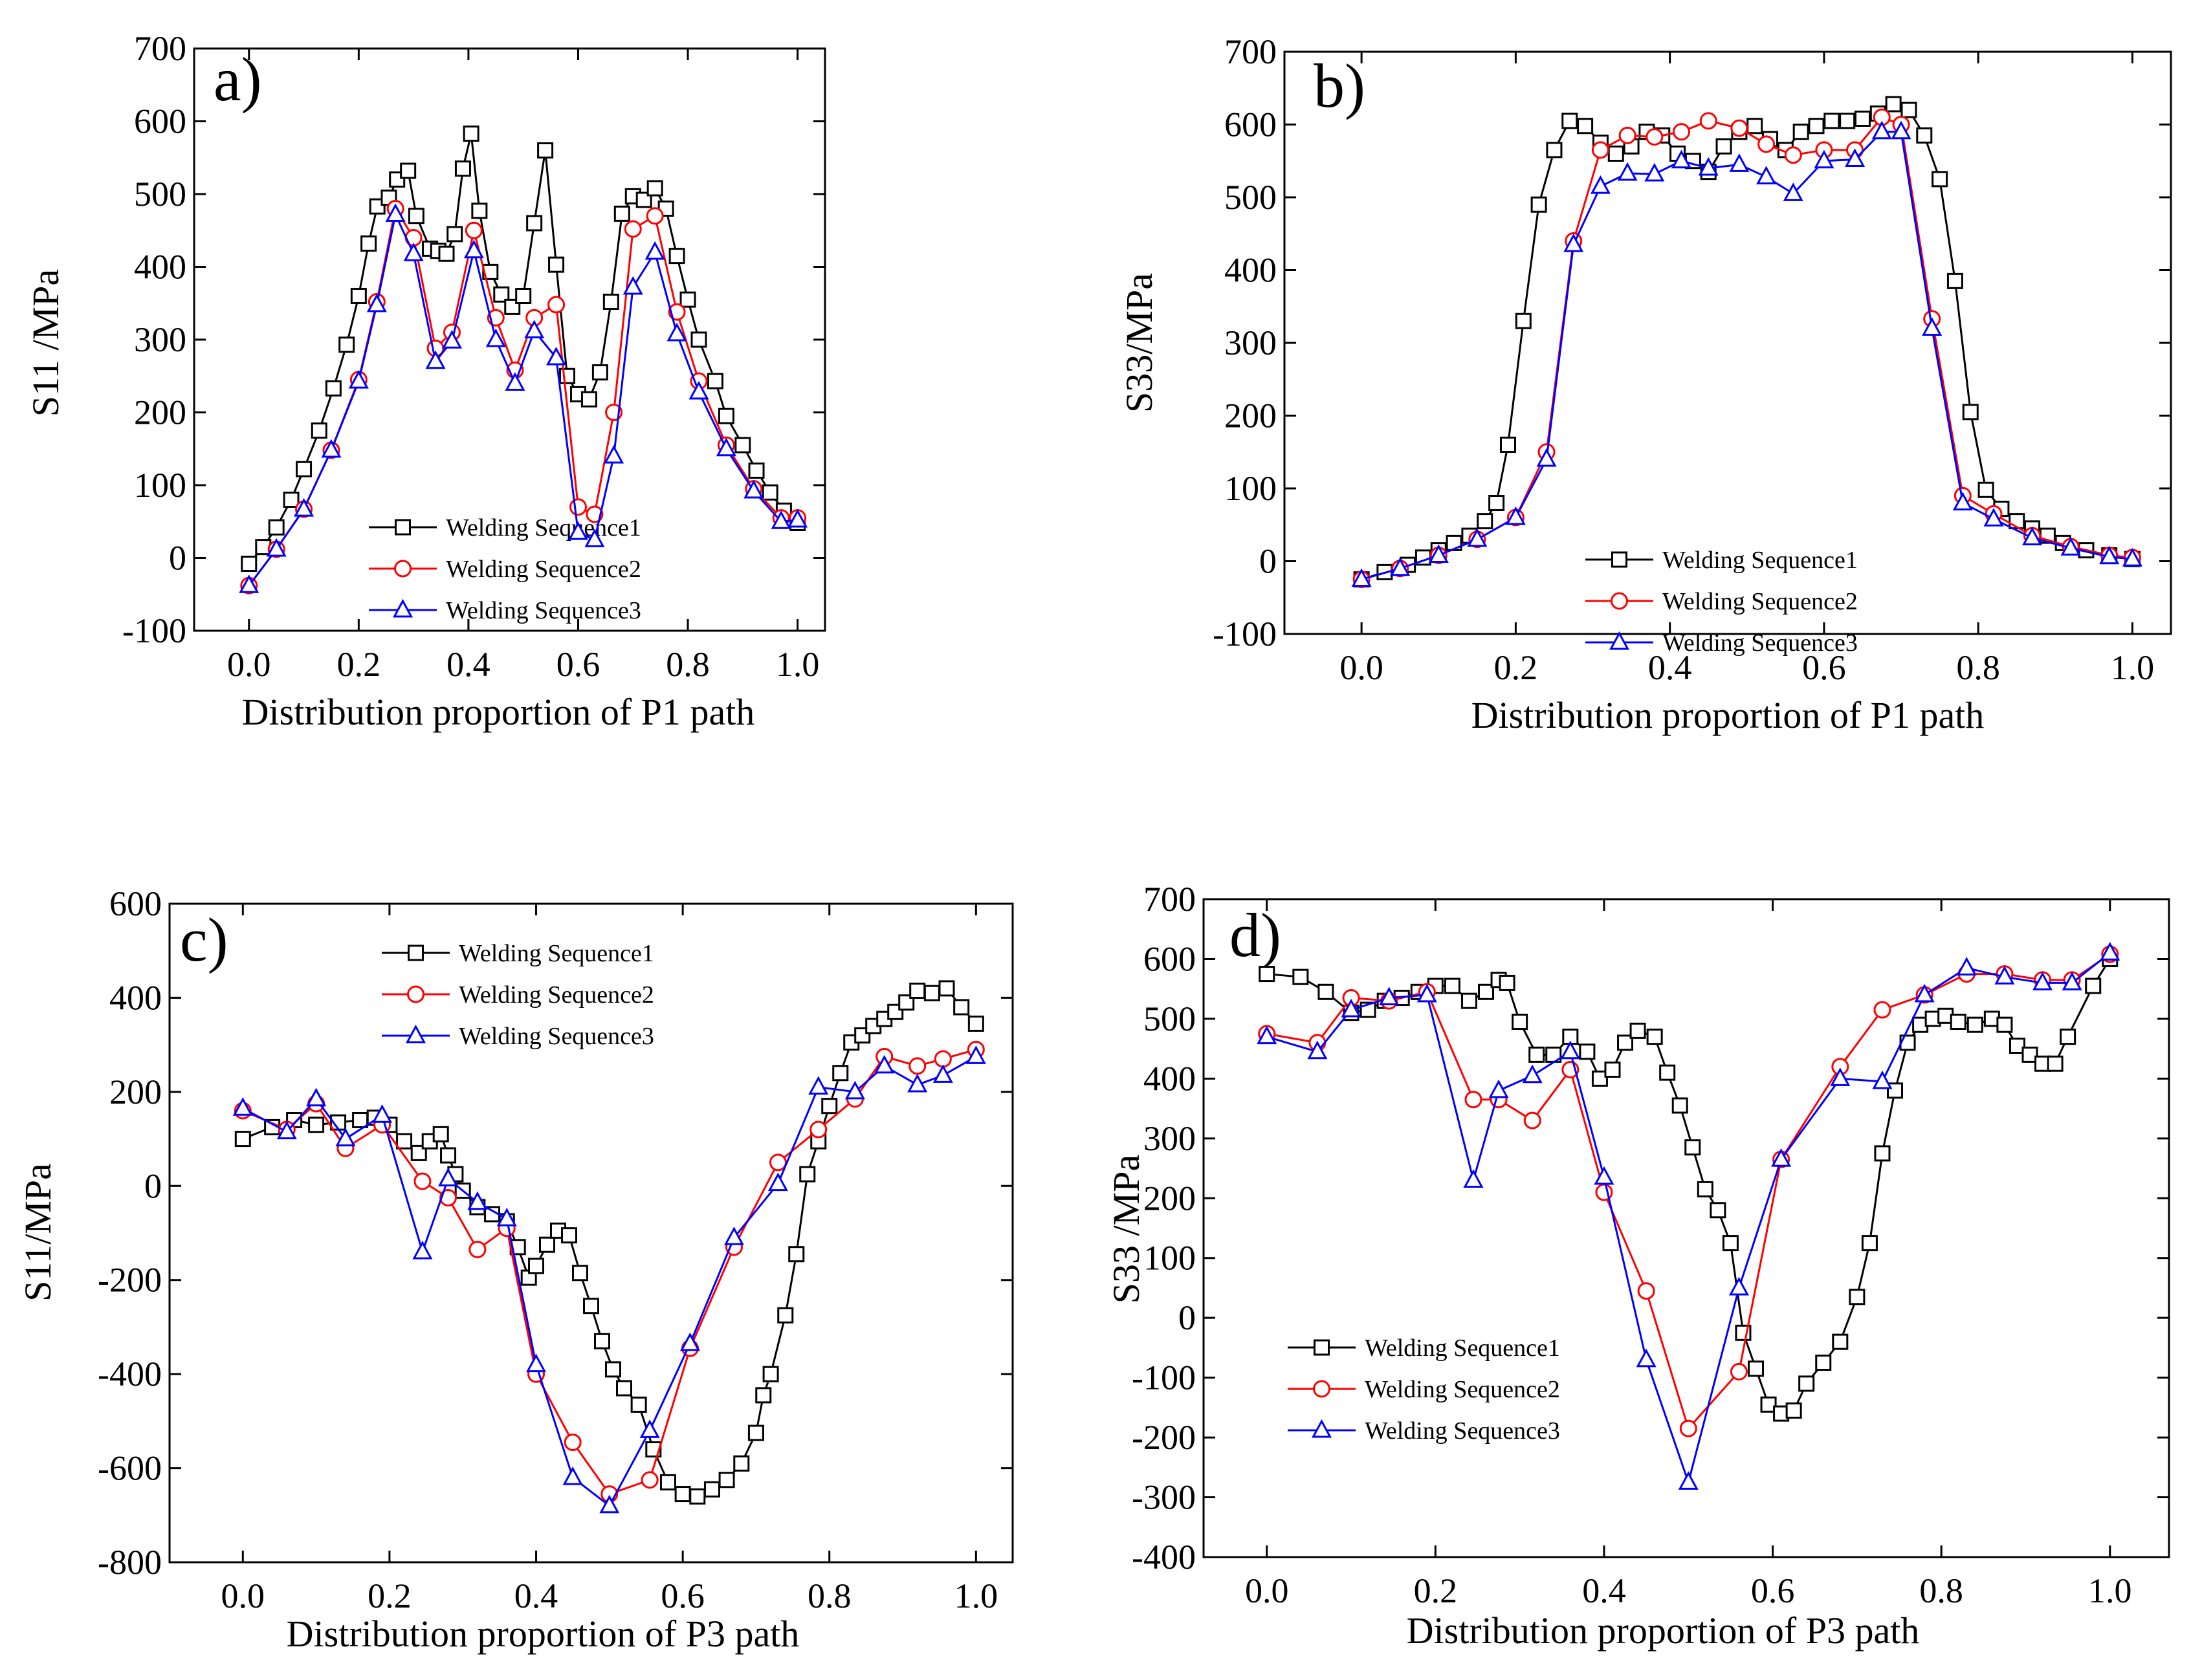 Image resolution: width=2202 pixels, height=1680 pixels. I want to click on series-line, so click(1688, 1219).